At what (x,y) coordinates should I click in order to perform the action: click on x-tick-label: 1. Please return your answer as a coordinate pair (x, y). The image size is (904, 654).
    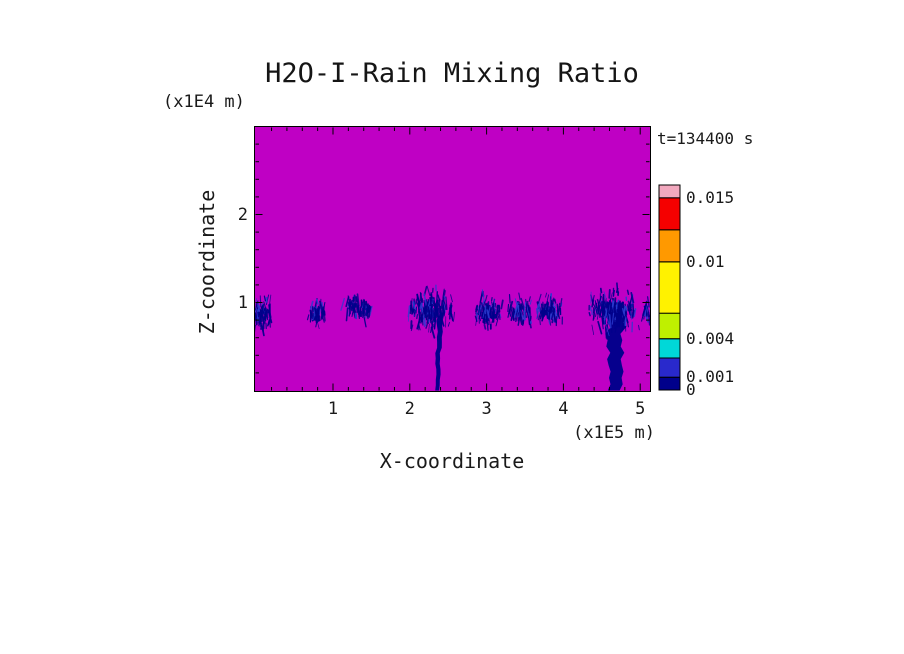
    Looking at the image, I should click on (333, 409).